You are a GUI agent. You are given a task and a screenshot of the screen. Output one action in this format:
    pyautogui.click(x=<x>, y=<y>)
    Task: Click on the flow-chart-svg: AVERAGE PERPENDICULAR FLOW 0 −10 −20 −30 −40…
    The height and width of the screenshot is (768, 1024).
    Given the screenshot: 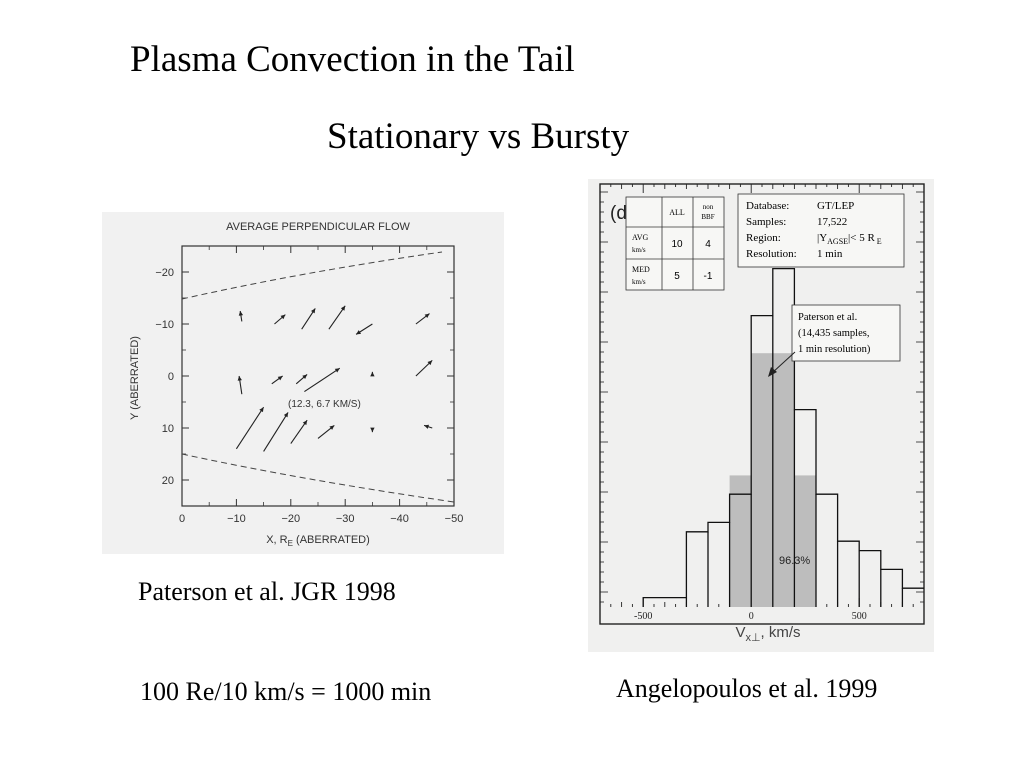 What is the action you would take?
    pyautogui.click(x=296, y=384)
    